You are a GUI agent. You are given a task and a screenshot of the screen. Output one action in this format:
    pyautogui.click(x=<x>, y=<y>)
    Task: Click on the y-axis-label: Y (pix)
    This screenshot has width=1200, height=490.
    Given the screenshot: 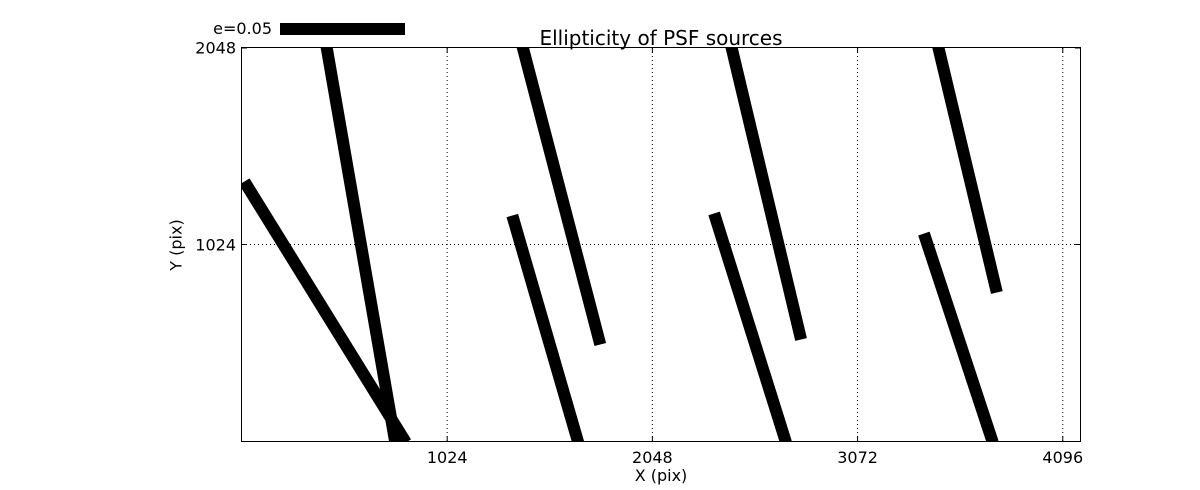 What is the action you would take?
    pyautogui.click(x=176, y=245)
    